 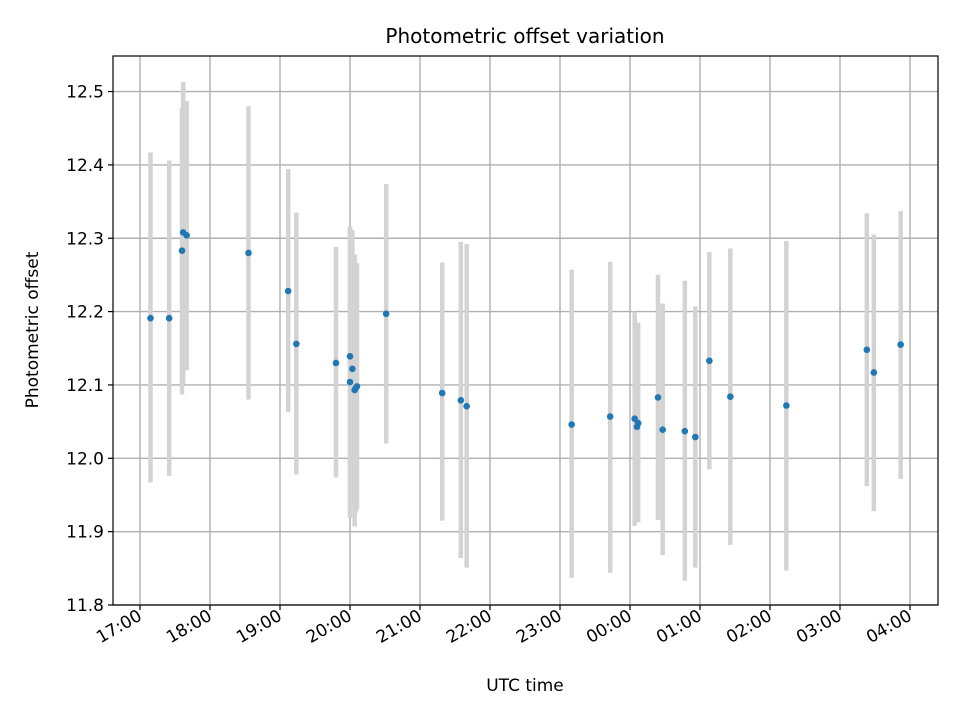 What do you see at coordinates (85, 459) in the screenshot?
I see `y-tick-label: 12.0` at bounding box center [85, 459].